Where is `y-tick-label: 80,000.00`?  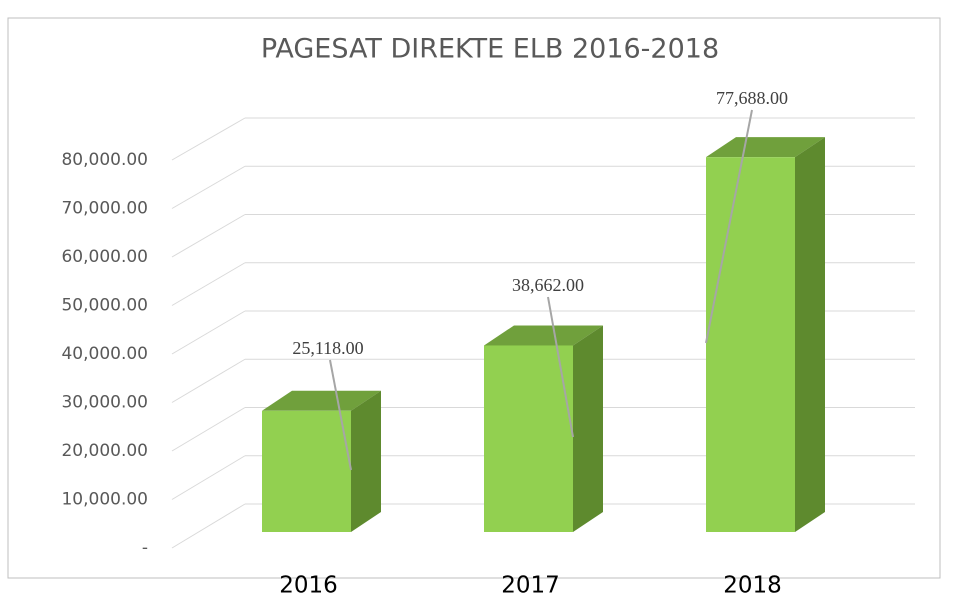 y-tick-label: 80,000.00 is located at coordinates (104, 160).